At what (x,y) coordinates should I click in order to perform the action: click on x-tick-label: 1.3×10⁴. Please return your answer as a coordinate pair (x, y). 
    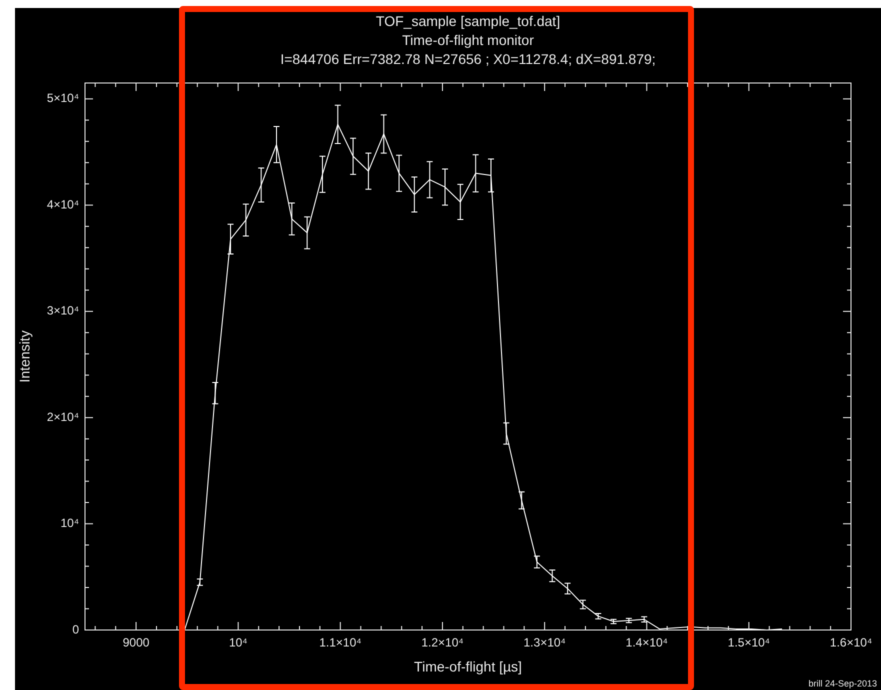
    Looking at the image, I should click on (545, 643).